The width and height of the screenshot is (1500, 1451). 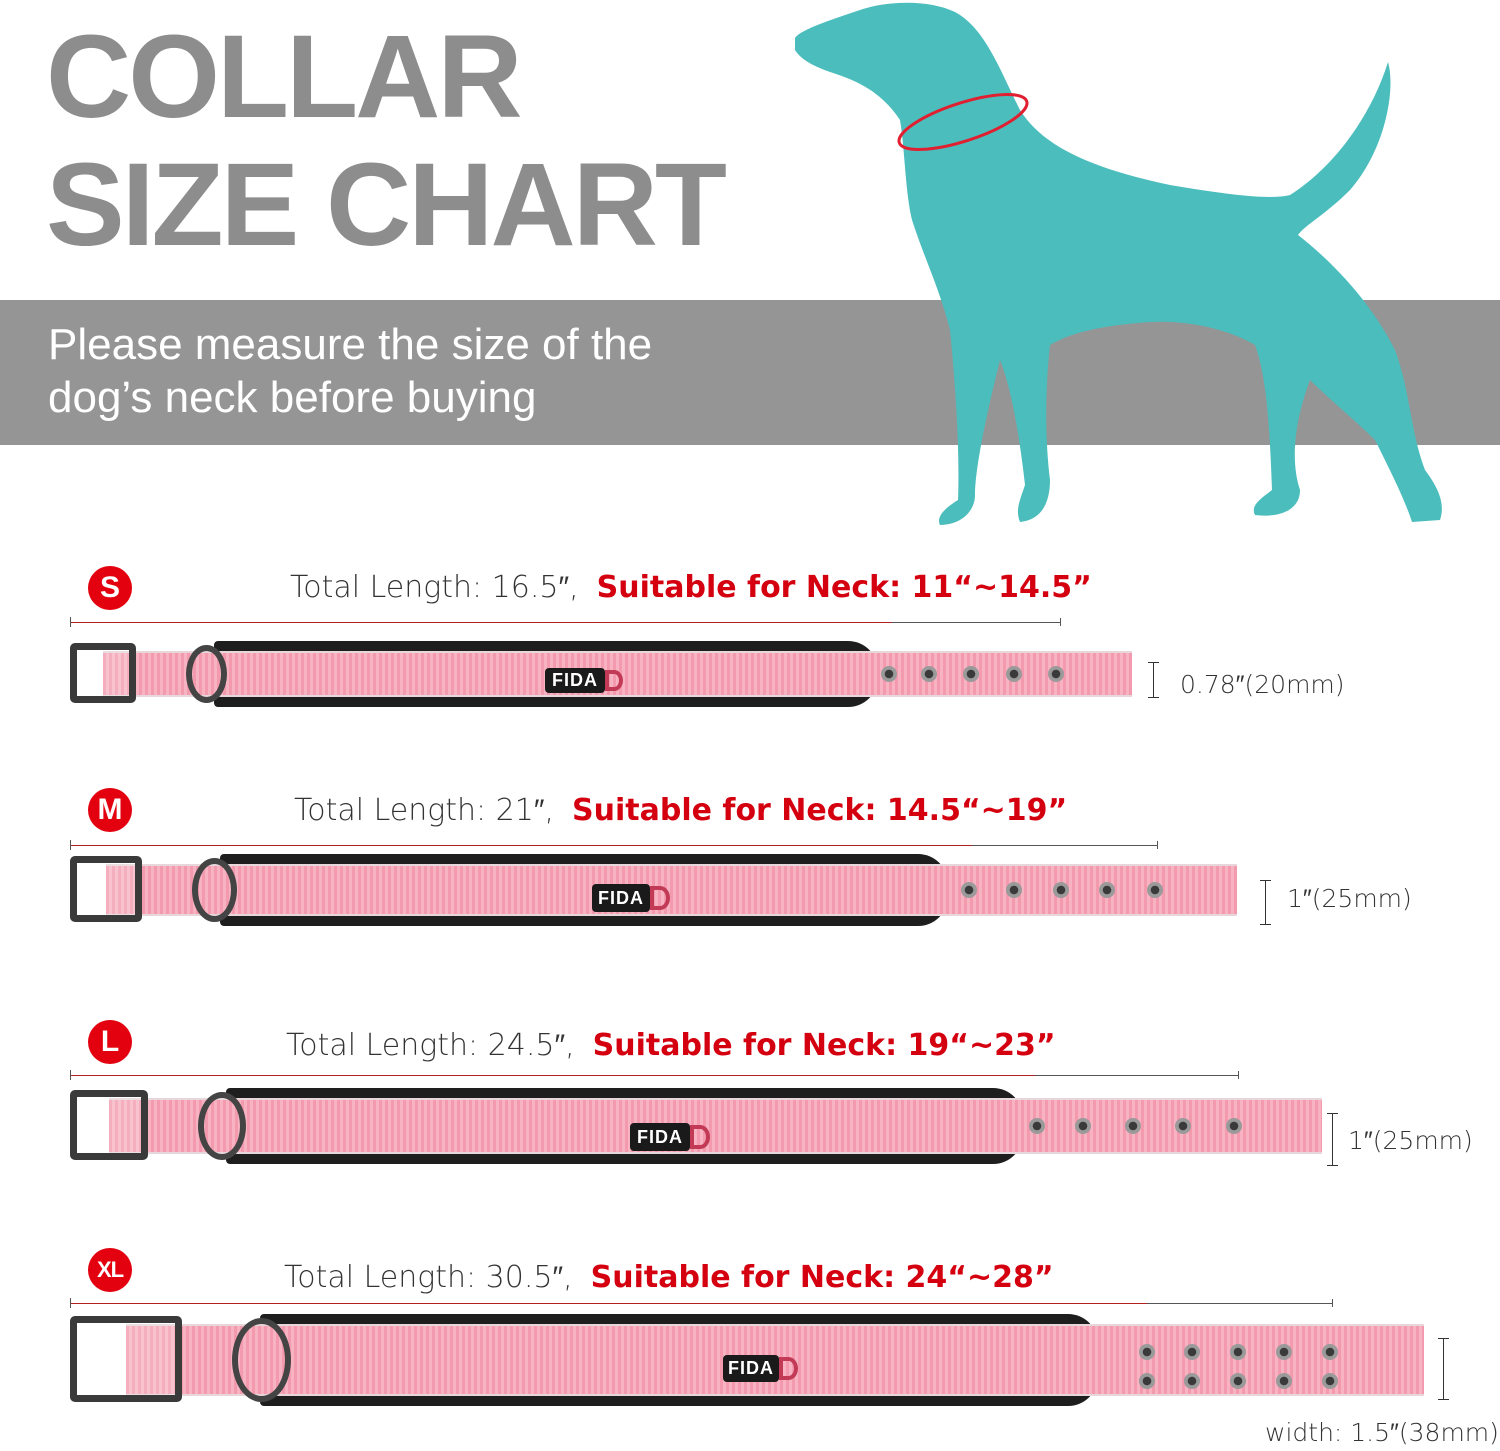 I want to click on size-badge: M, so click(x=110, y=810).